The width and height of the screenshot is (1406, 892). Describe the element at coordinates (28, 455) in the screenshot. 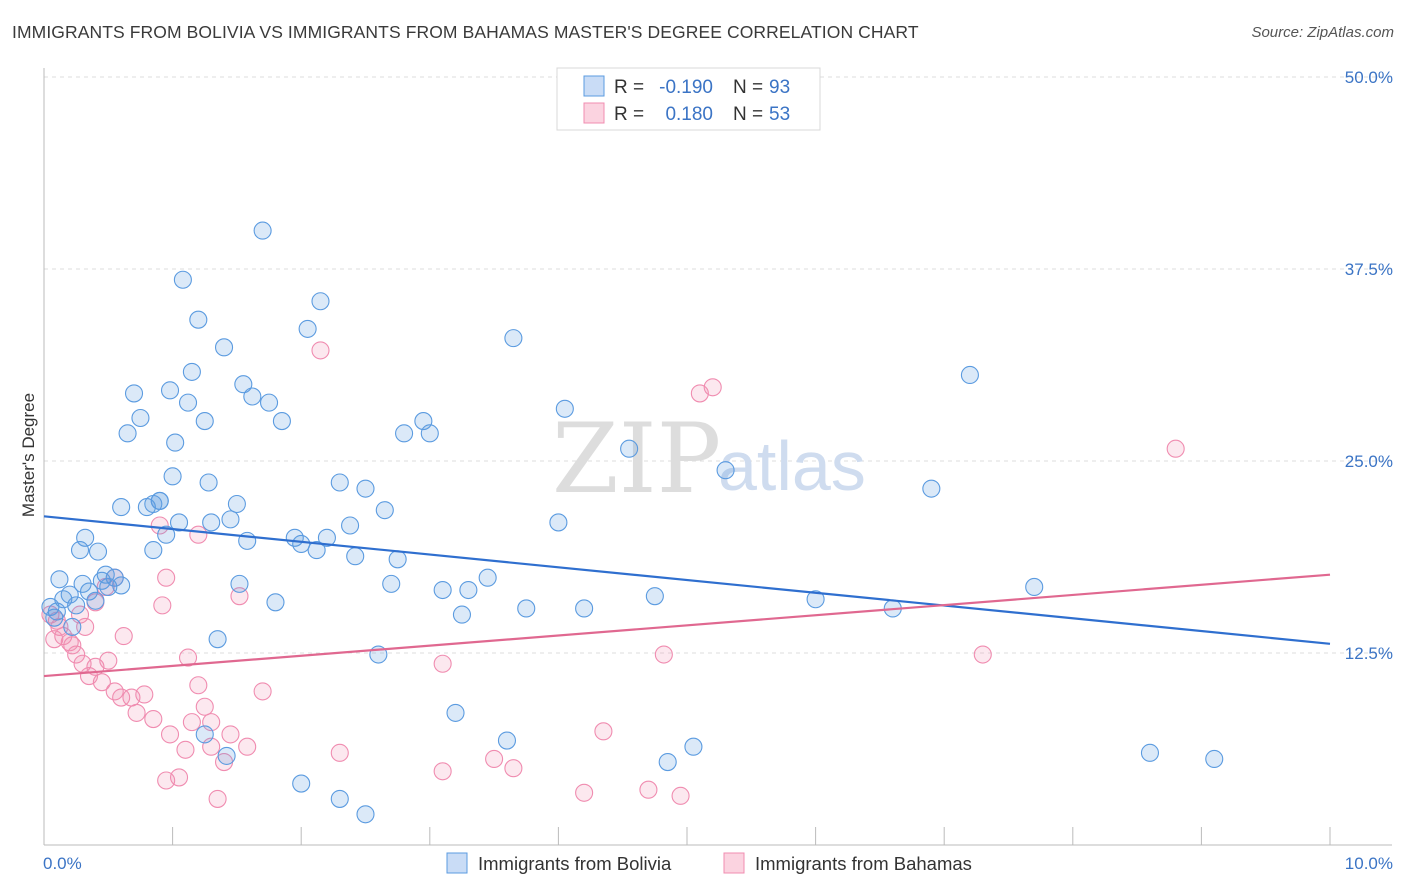

I see `y-axis-label: Master's Degree` at that location.